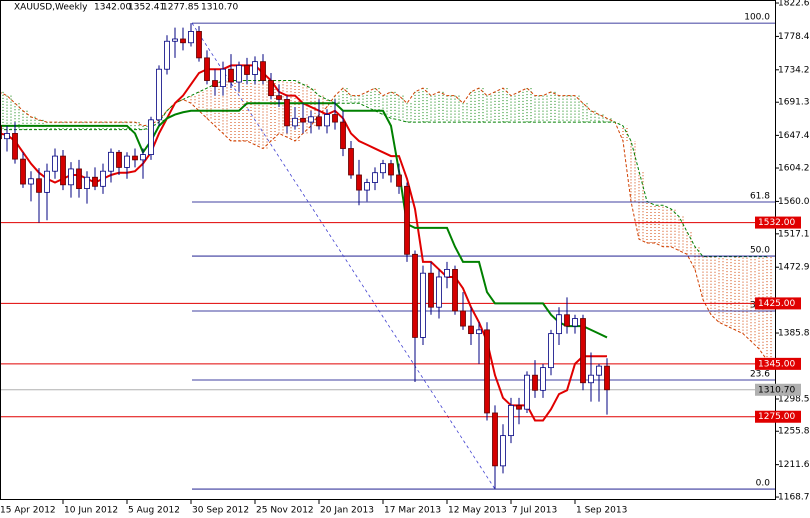 The width and height of the screenshot is (810, 518). Describe the element at coordinates (91, 511) in the screenshot. I see `x-tick-label: 10 Jun 2012` at that location.